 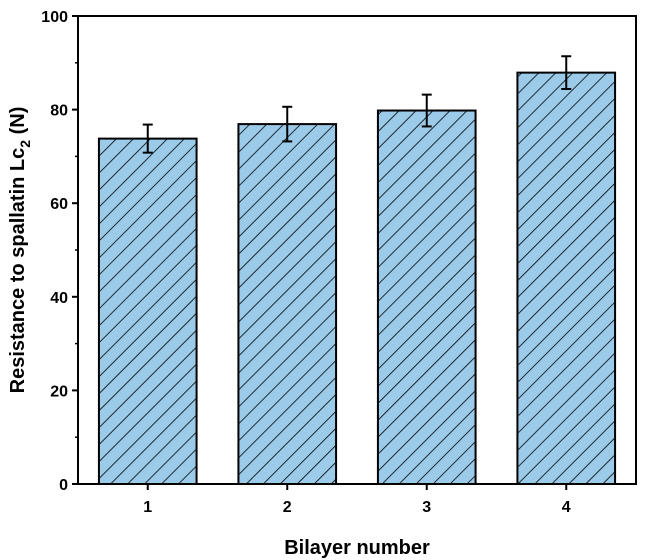 What do you see at coordinates (18, 123) in the screenshot?
I see `y-axis-title-unit: (N)` at bounding box center [18, 123].